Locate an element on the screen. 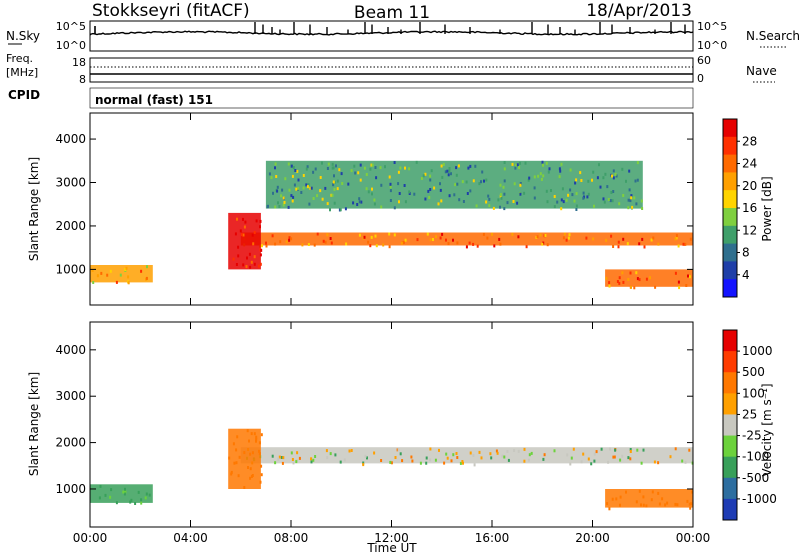 The image size is (800, 554). nsky-frame is located at coordinates (391, 36).